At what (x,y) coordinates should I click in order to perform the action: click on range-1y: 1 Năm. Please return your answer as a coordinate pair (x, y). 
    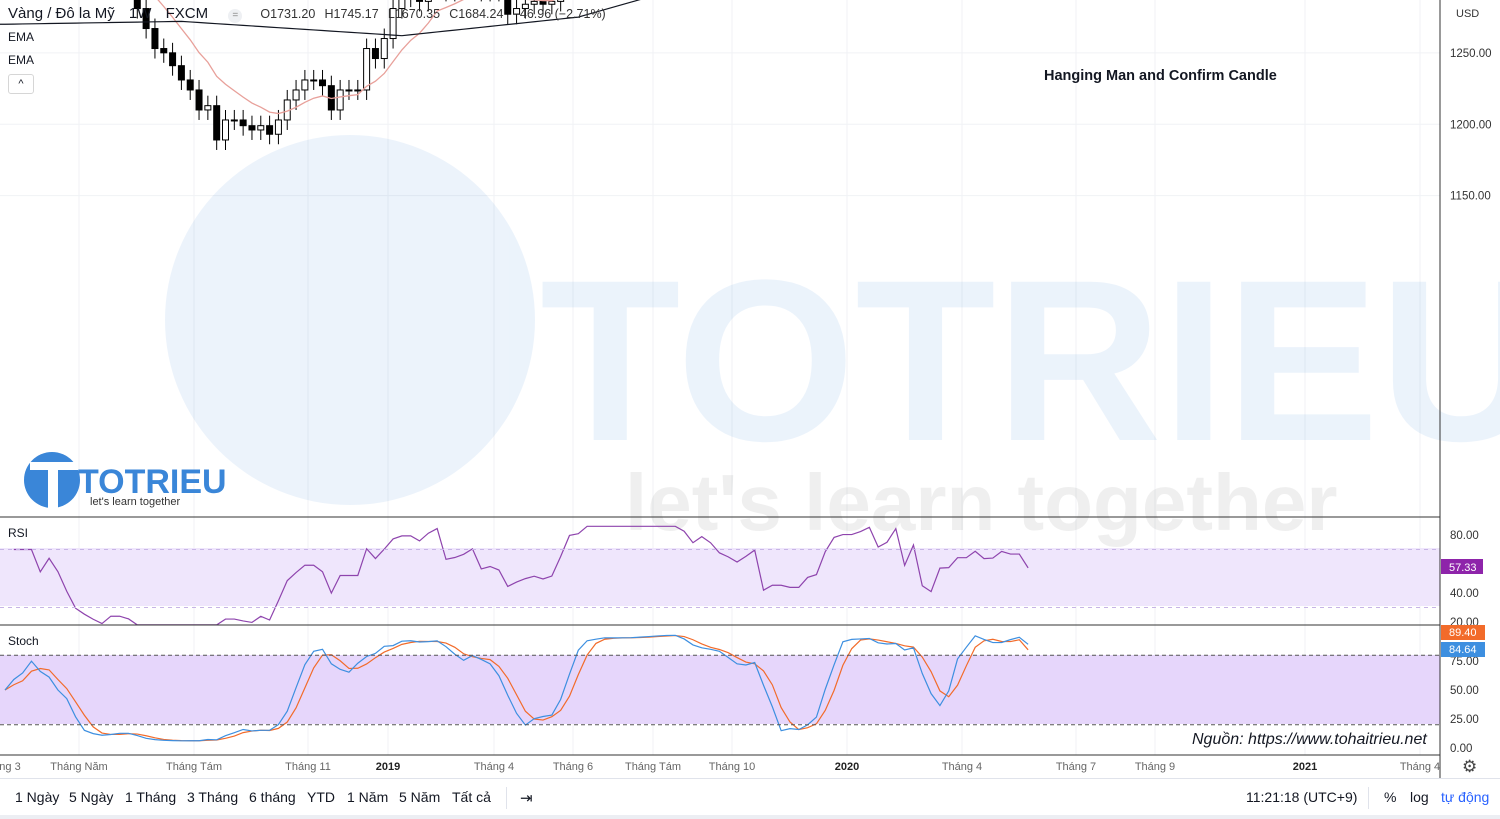
    Looking at the image, I should click on (368, 797).